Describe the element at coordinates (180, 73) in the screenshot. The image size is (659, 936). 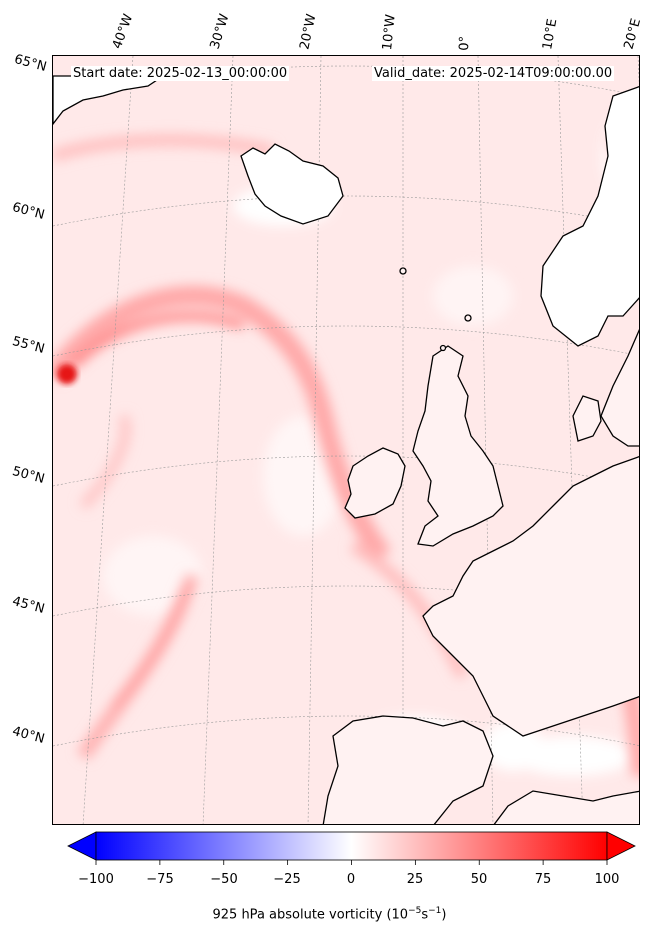
I see `start-date-label: Start date: 2025-02-13_00:00:00` at that location.